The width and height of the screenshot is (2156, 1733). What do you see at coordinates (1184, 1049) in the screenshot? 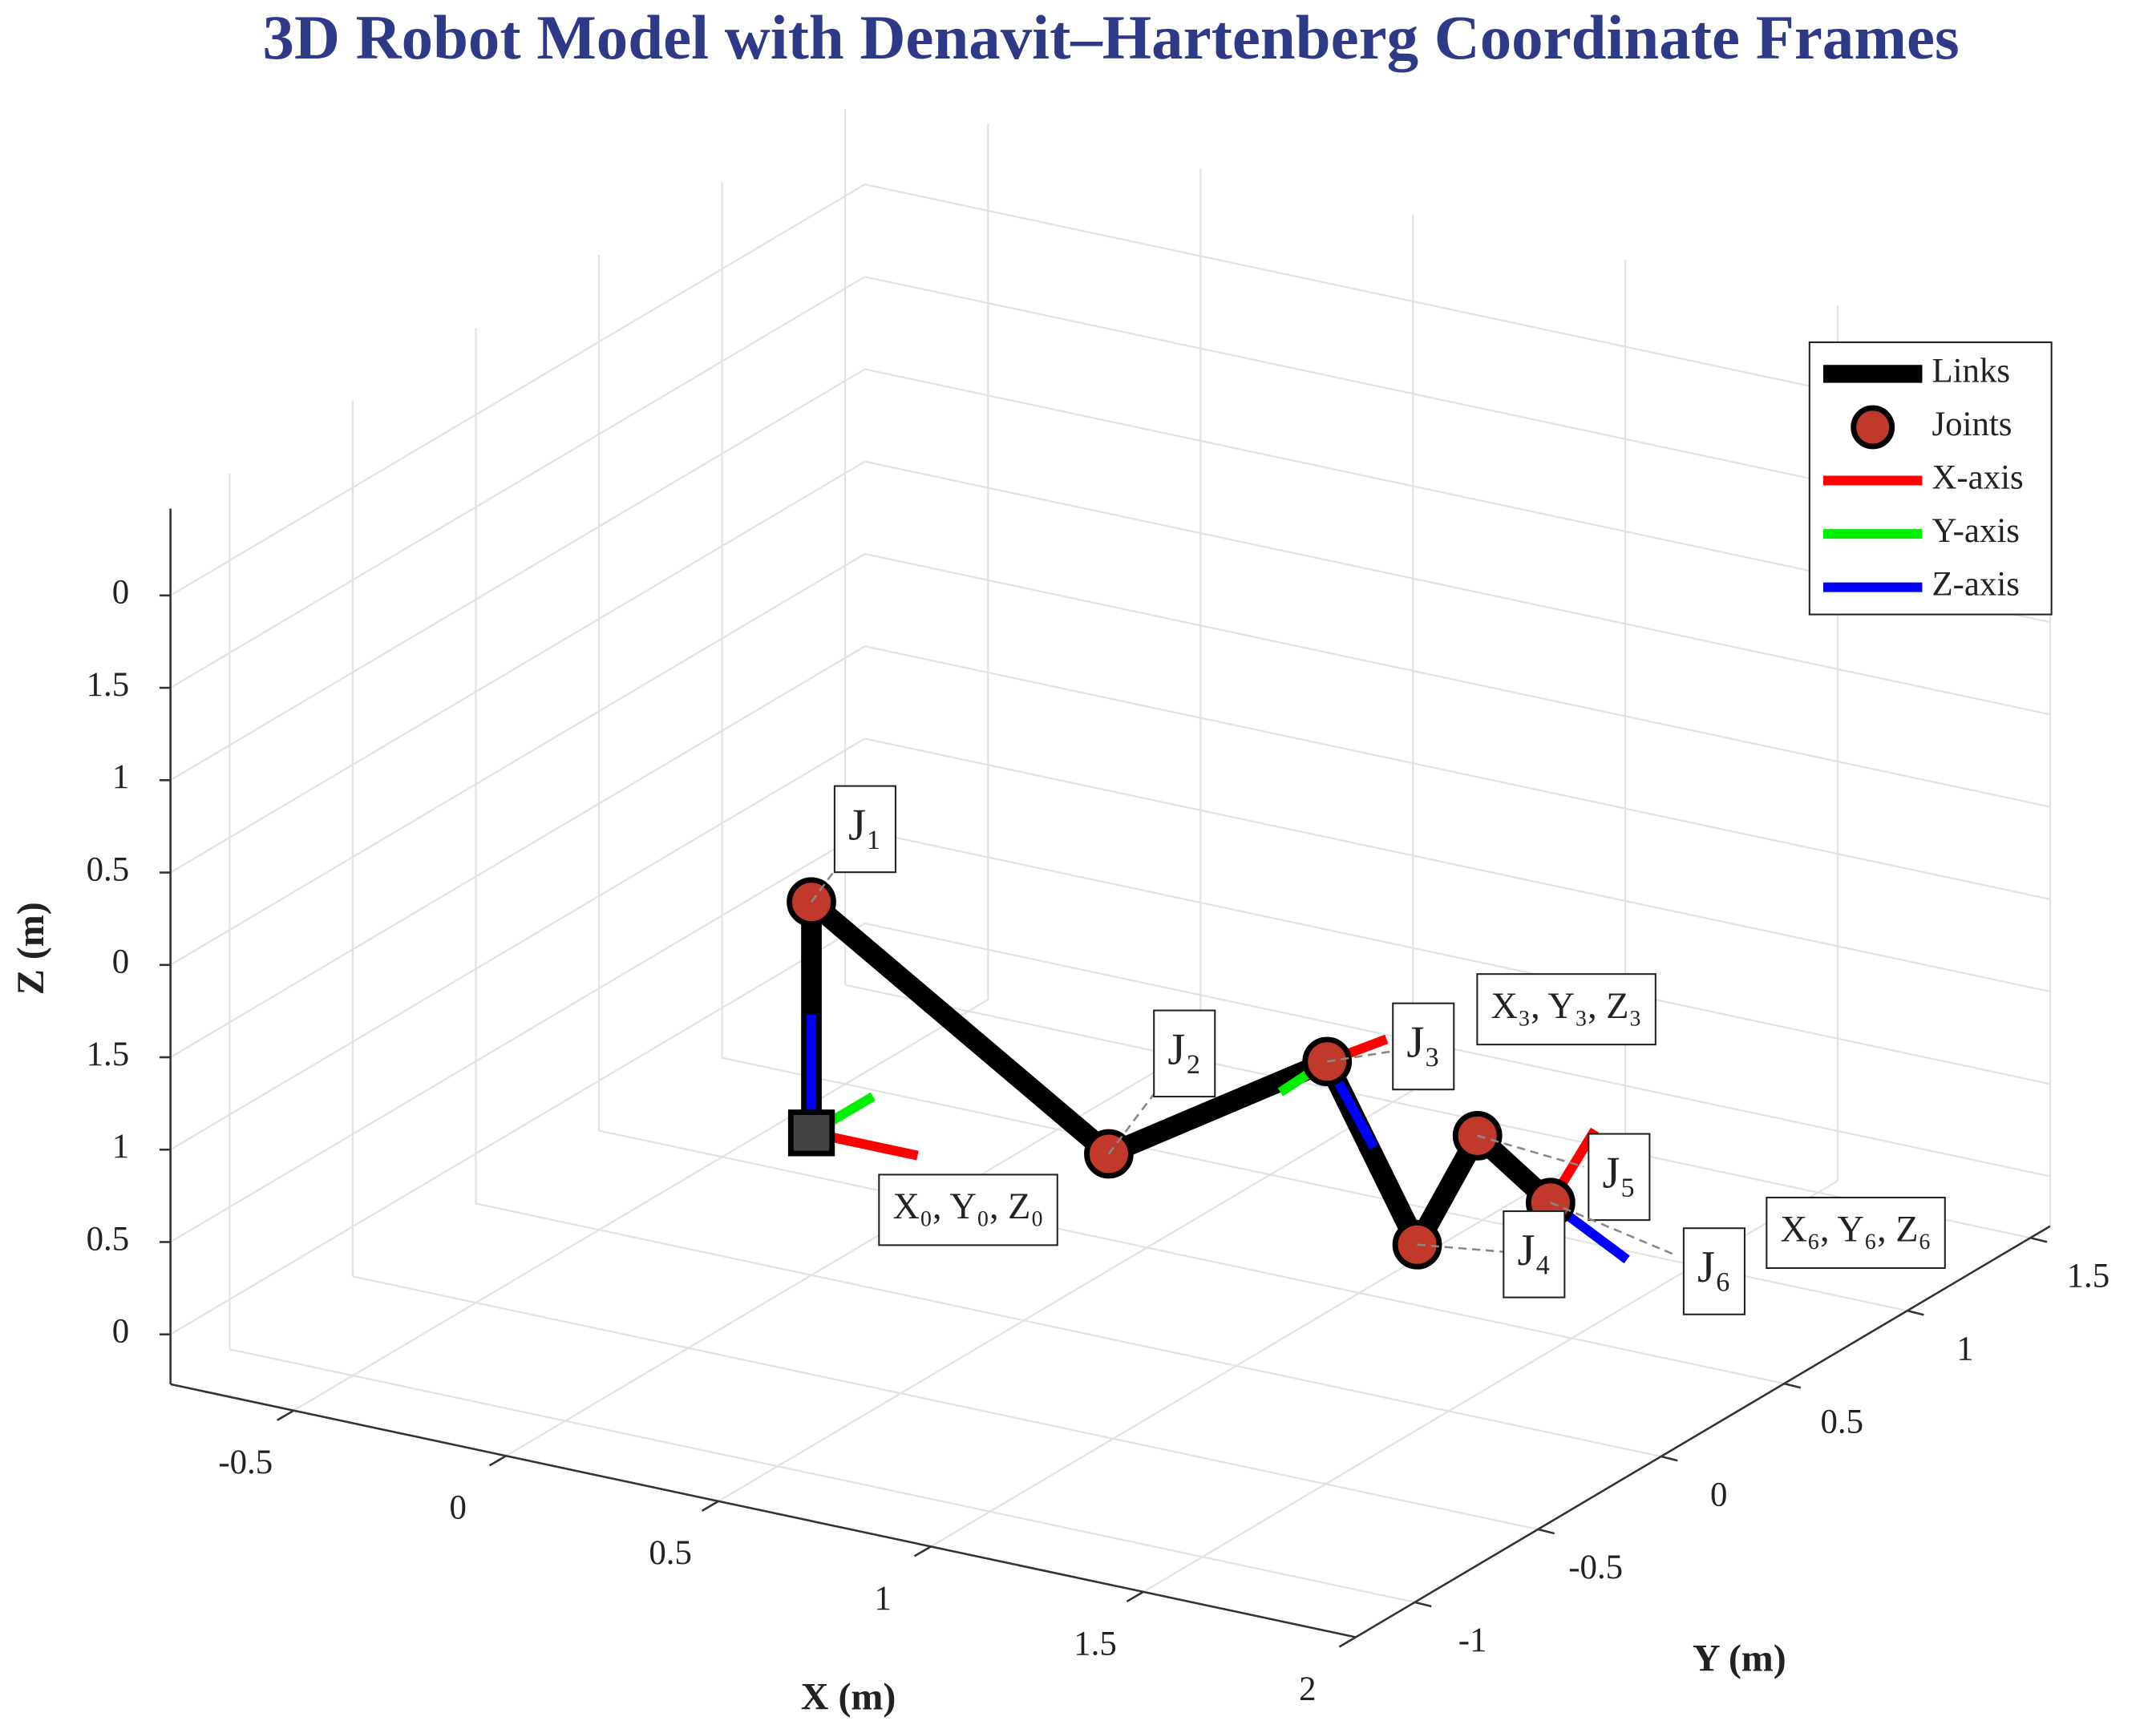
I see `joint-label: J₂` at bounding box center [1184, 1049].